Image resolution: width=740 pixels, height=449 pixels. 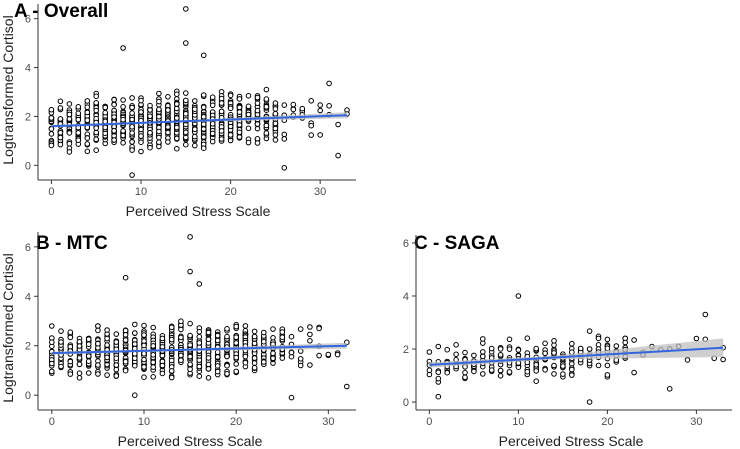 I want to click on y-tick-label-mtc: 4, so click(x=28, y=297).